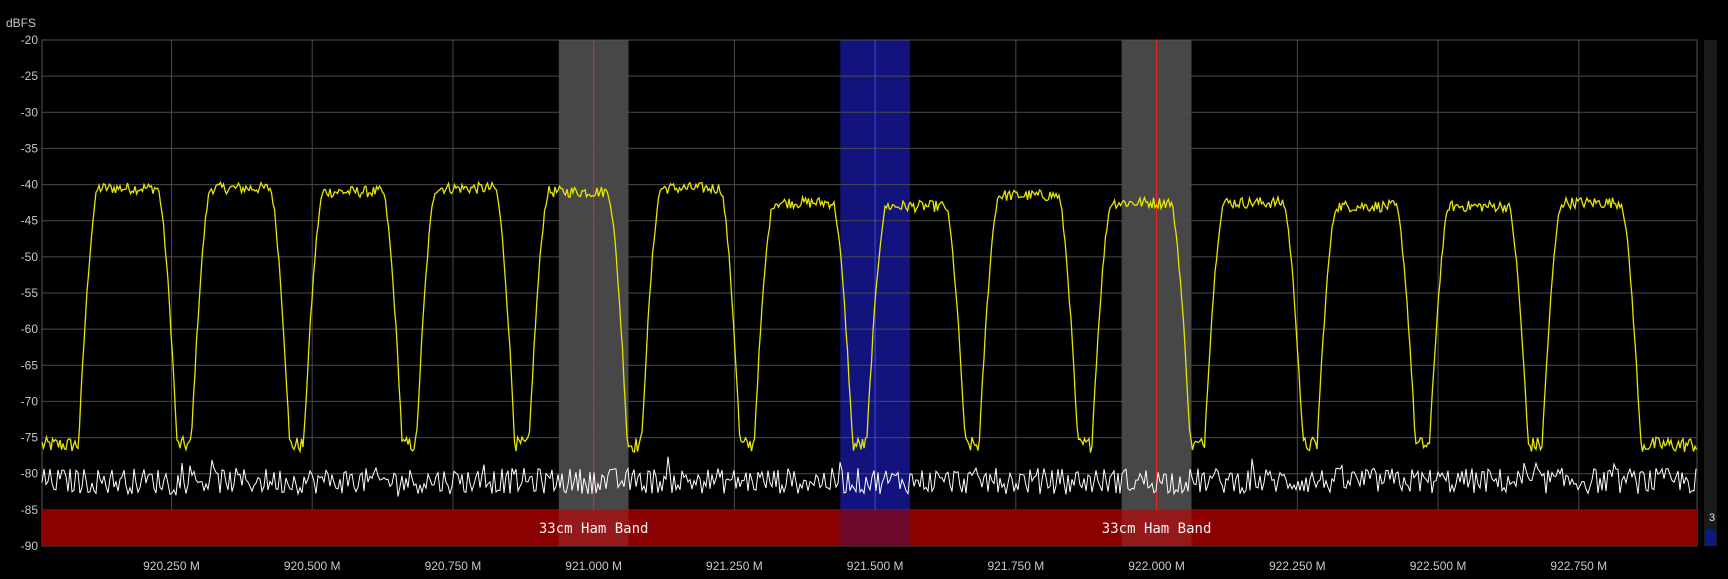 Image resolution: width=1728 pixels, height=579 pixels. What do you see at coordinates (875, 566) in the screenshot?
I see `x-tick-label: 921.500 M` at bounding box center [875, 566].